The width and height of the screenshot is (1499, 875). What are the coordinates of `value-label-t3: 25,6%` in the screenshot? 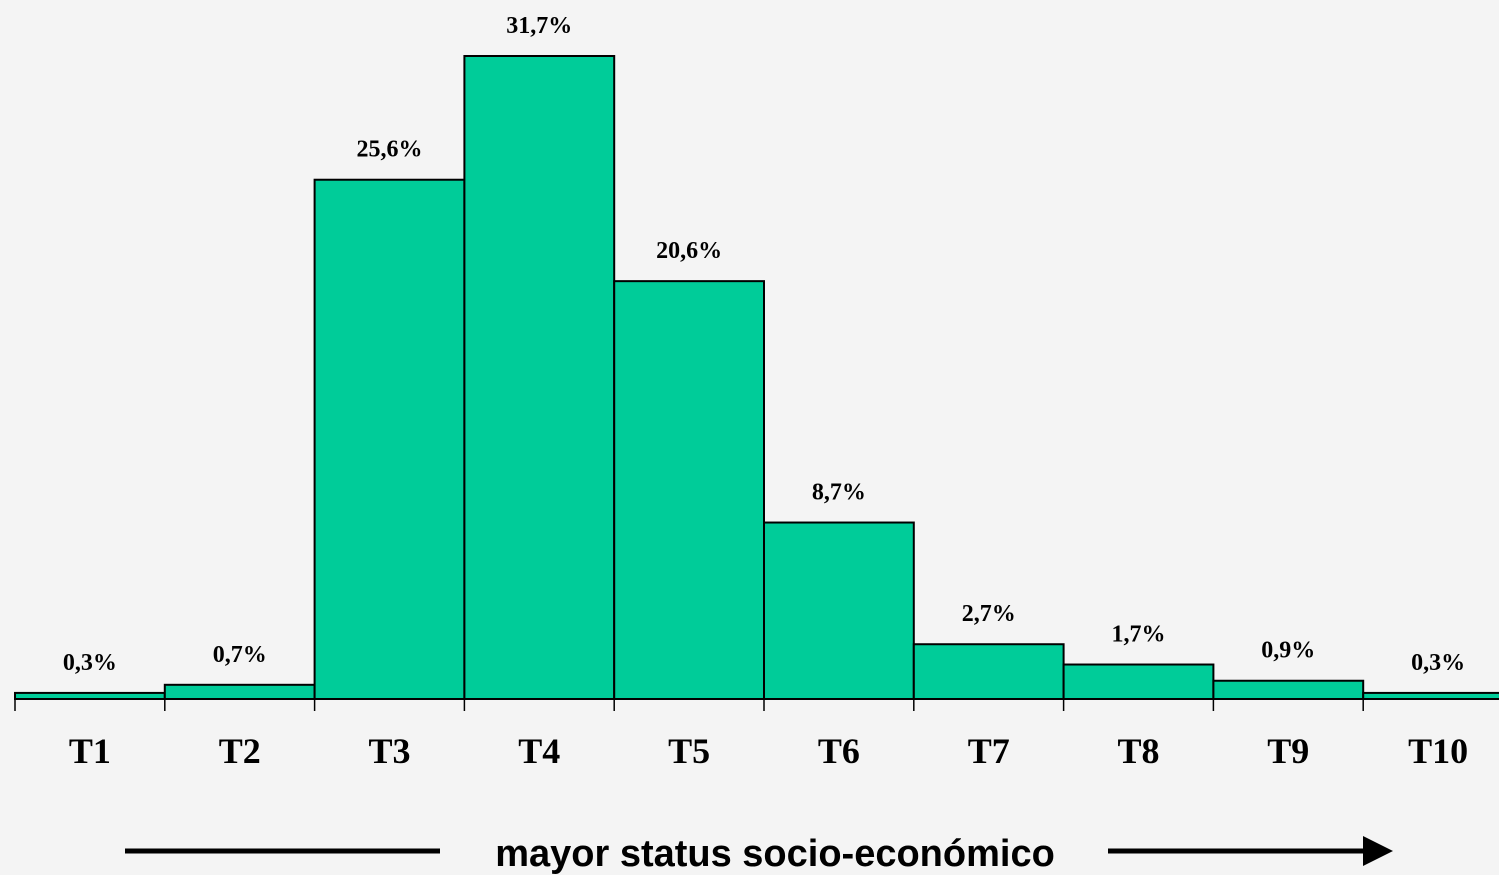 It's located at (390, 150).